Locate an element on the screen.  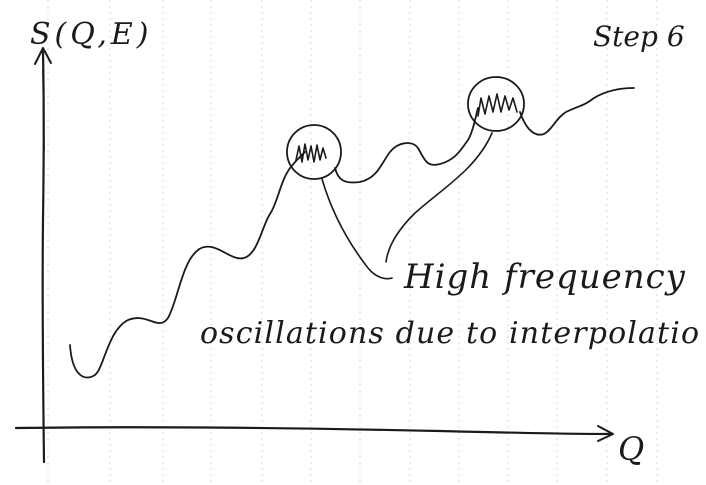
annotation-line-2: oscillations due to interpolatio is located at coordinates (450, 333).